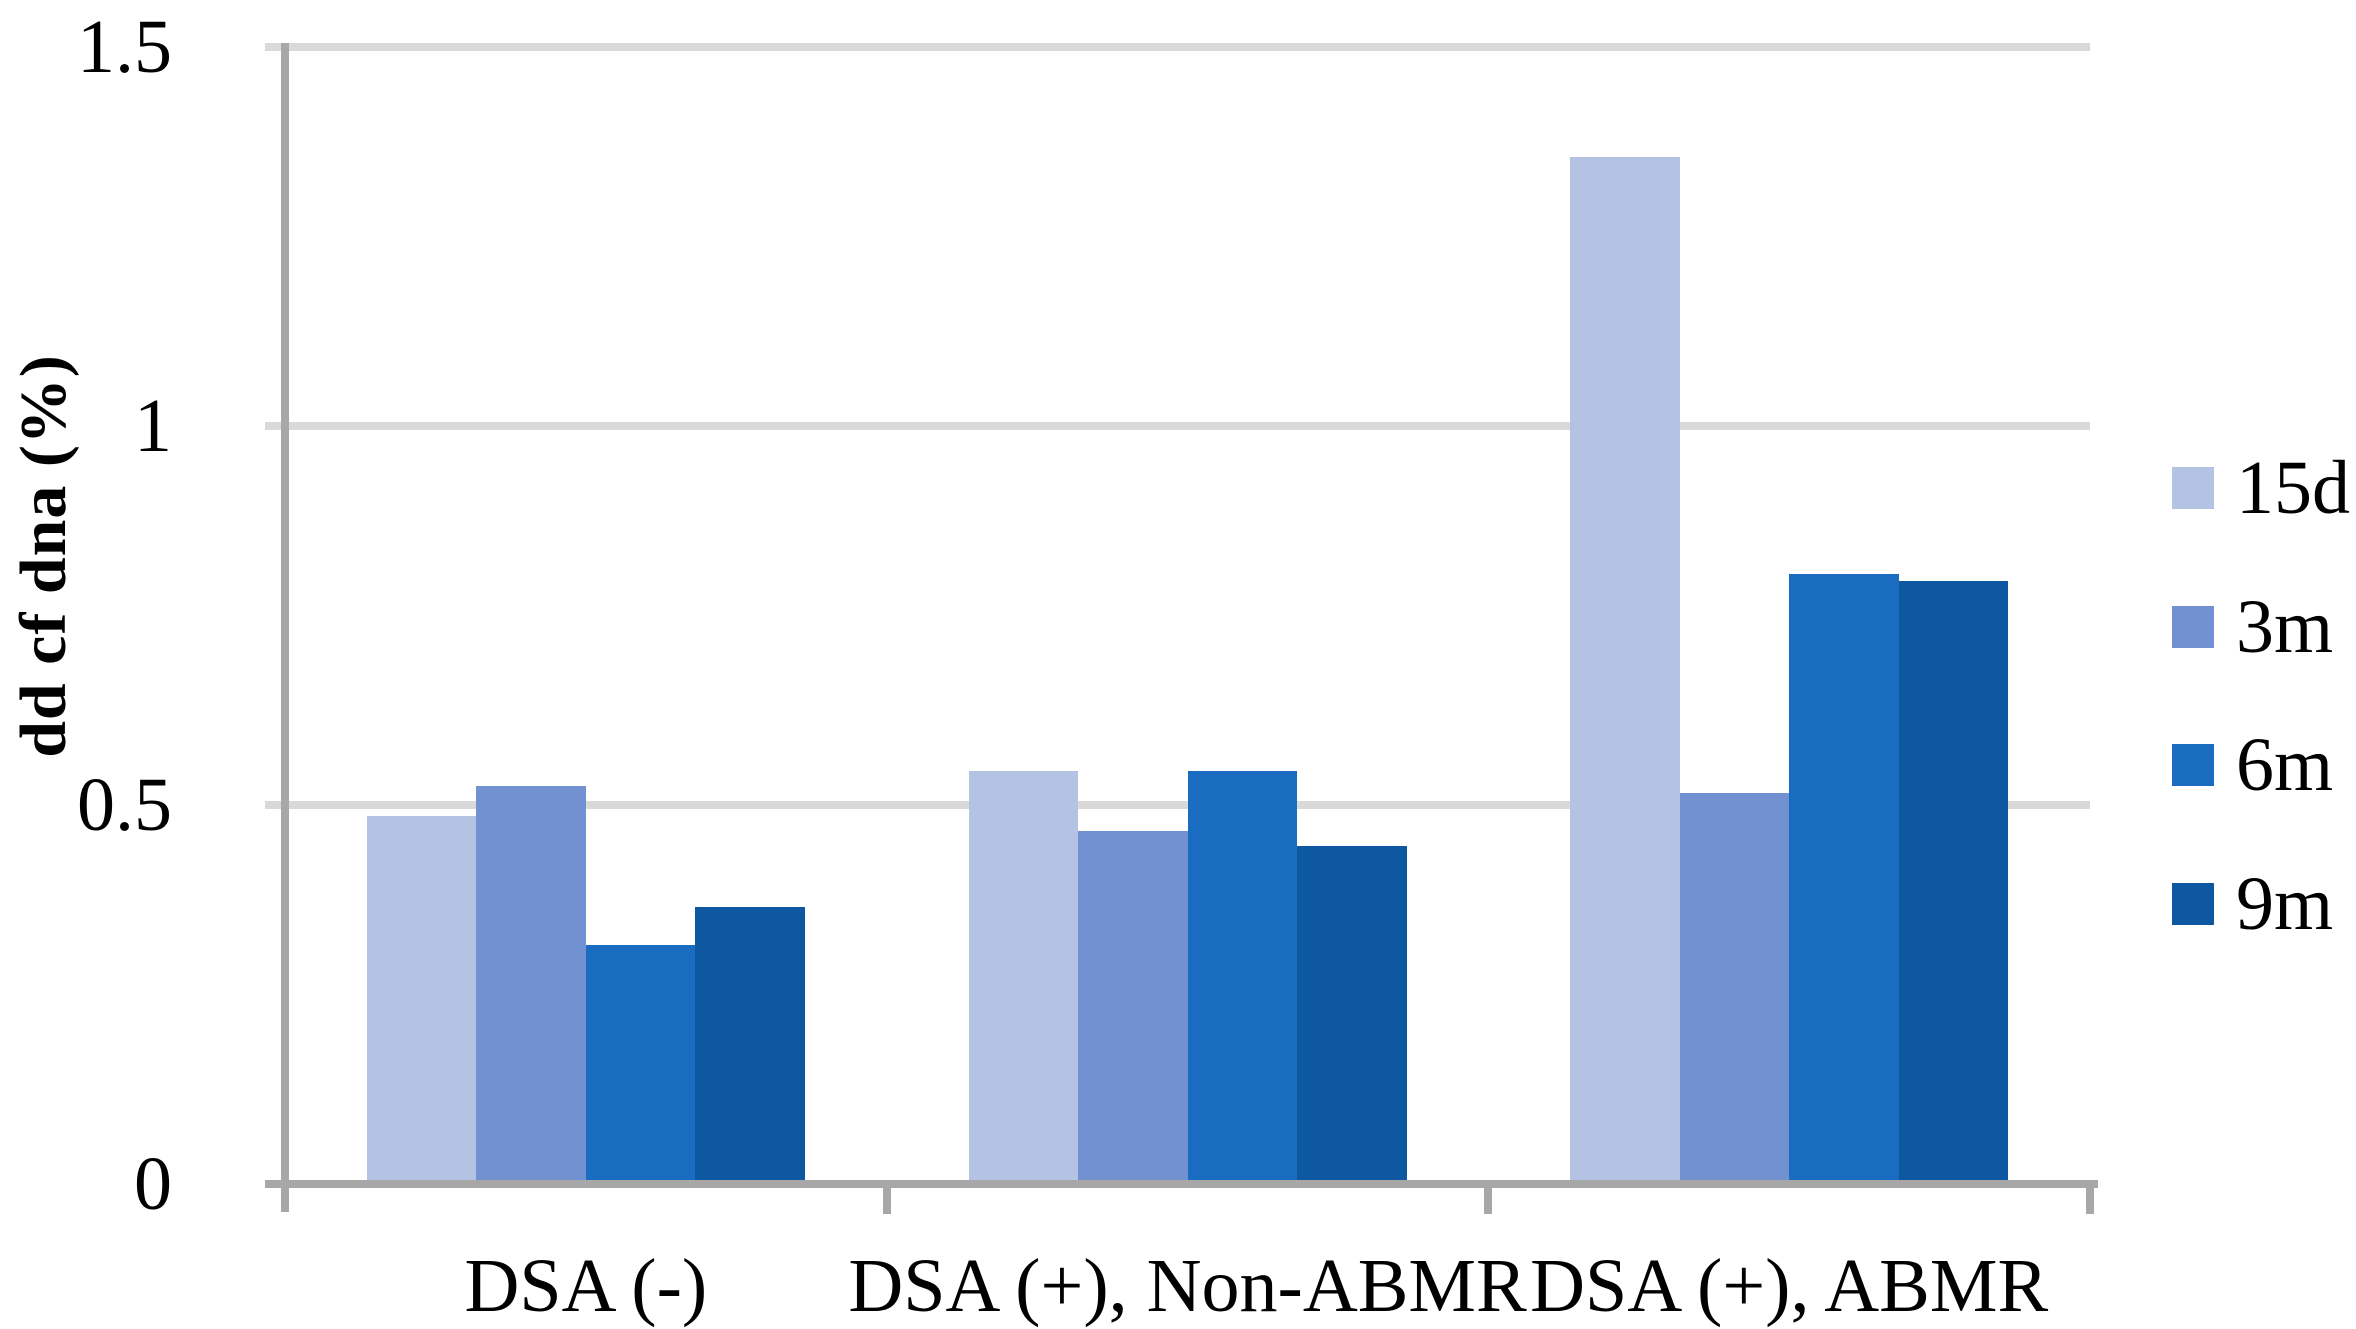  I want to click on y-axis-tick-label: 1.5, so click(124, 47).